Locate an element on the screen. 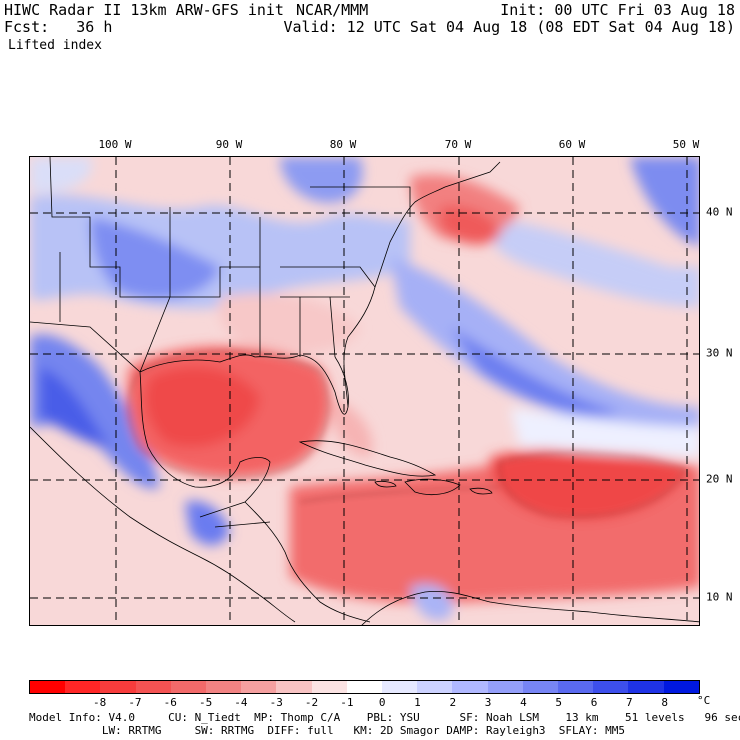 This screenshot has width=740, height=740. init-time: Init: 00 UTC Fri 03 Aug 18 is located at coordinates (617, 10).